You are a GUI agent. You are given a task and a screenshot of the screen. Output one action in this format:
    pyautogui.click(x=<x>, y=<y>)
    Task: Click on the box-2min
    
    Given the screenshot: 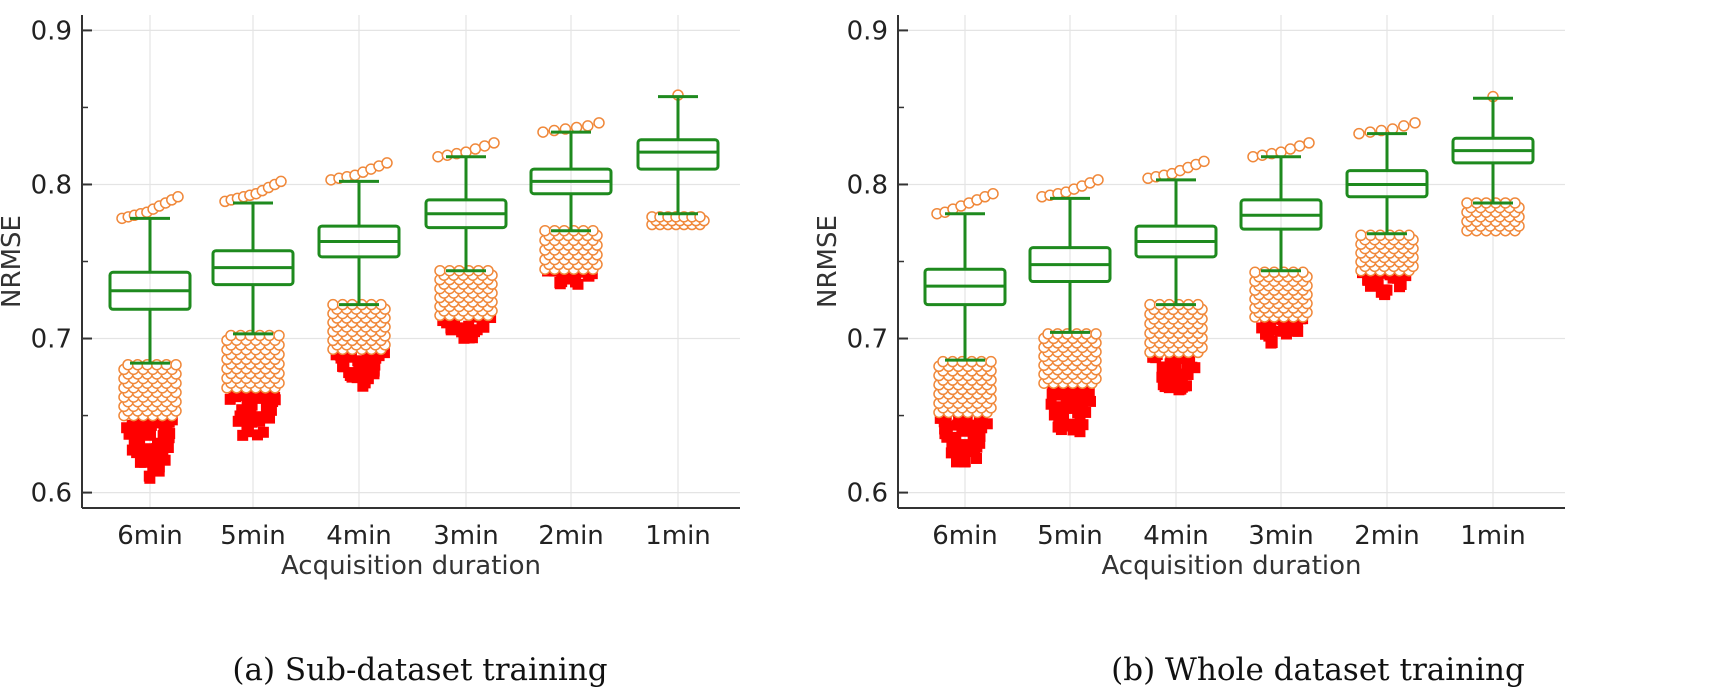 What is the action you would take?
    pyautogui.click(x=571, y=203)
    